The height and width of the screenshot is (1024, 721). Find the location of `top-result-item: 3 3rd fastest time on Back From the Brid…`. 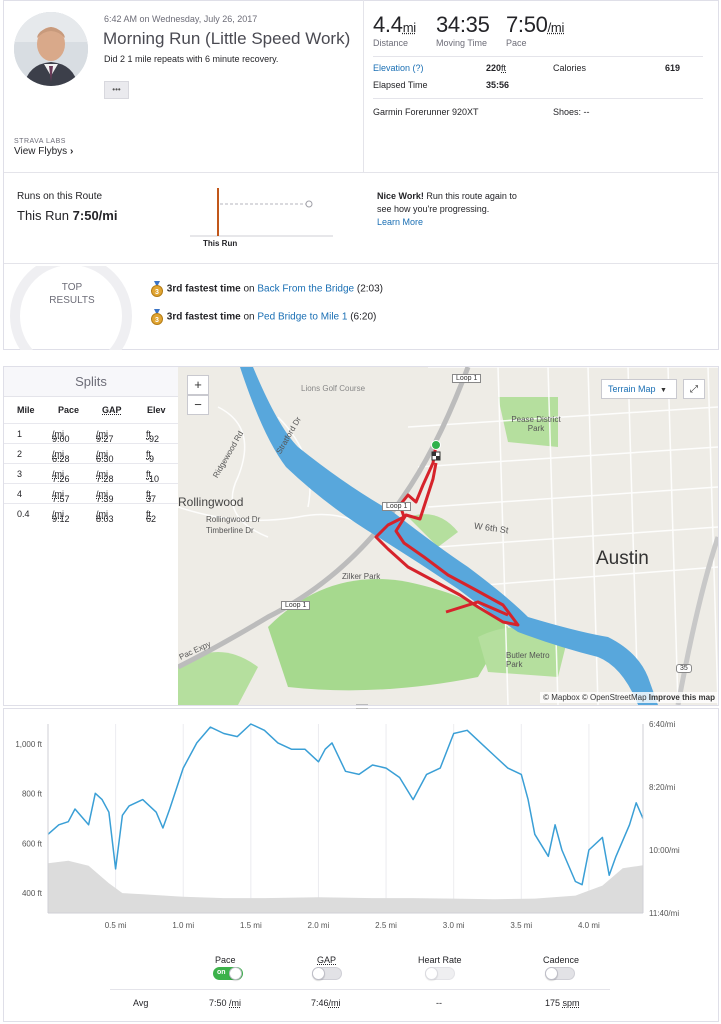

top-result-item: 3 3rd fastest time on Back From the Brid… is located at coordinates (266, 289).